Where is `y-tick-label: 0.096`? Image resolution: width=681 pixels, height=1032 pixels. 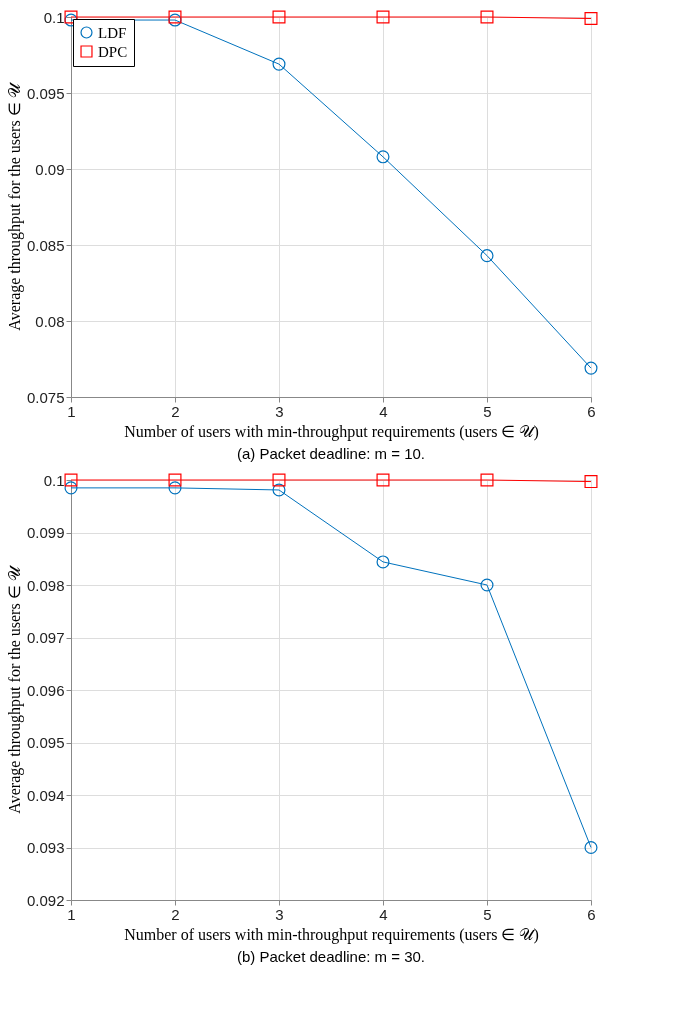 y-tick-label: 0.096 is located at coordinates (45, 690).